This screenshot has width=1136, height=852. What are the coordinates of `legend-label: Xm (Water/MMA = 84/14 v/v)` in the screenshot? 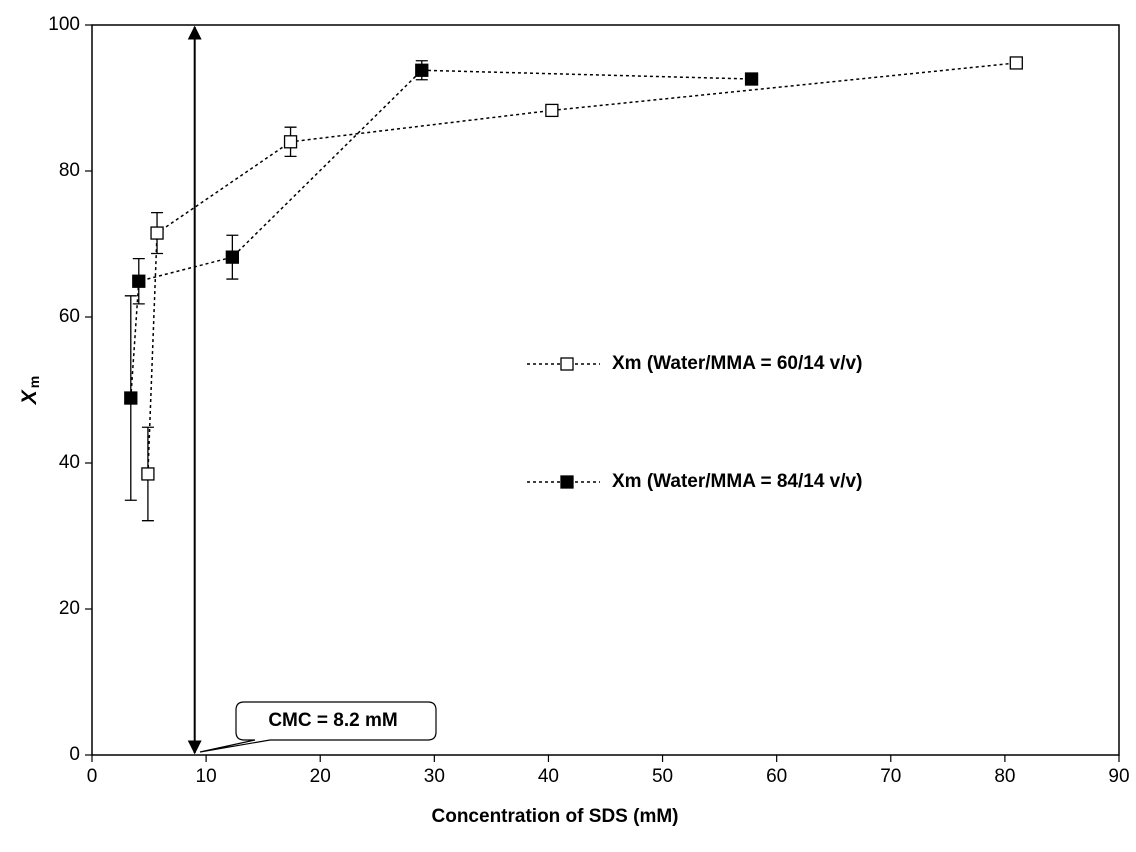 It's located at (737, 481).